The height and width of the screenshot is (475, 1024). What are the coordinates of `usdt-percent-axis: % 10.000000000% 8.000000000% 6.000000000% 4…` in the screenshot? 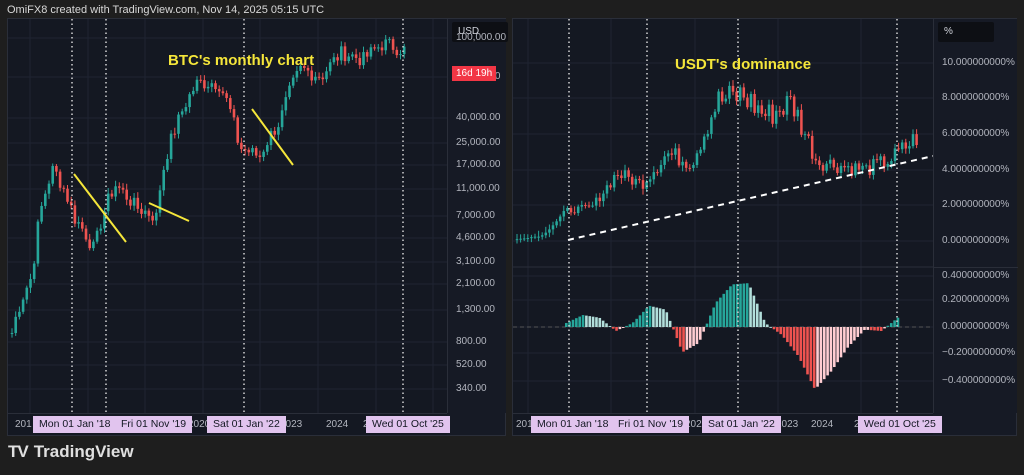 It's located at (975, 216).